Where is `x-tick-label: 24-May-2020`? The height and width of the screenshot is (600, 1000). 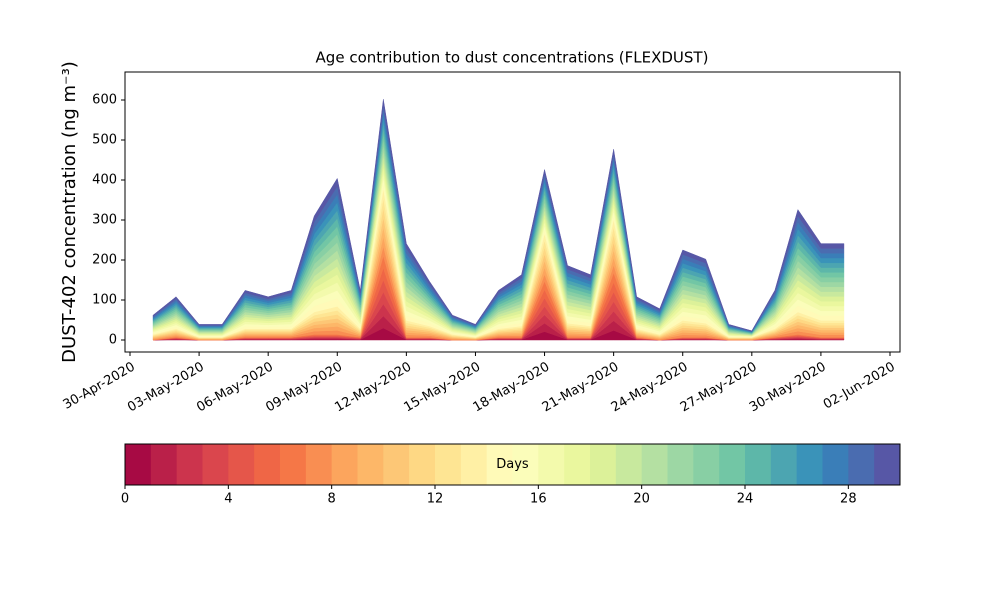
x-tick-label: 24-May-2020 is located at coordinates (650, 388).